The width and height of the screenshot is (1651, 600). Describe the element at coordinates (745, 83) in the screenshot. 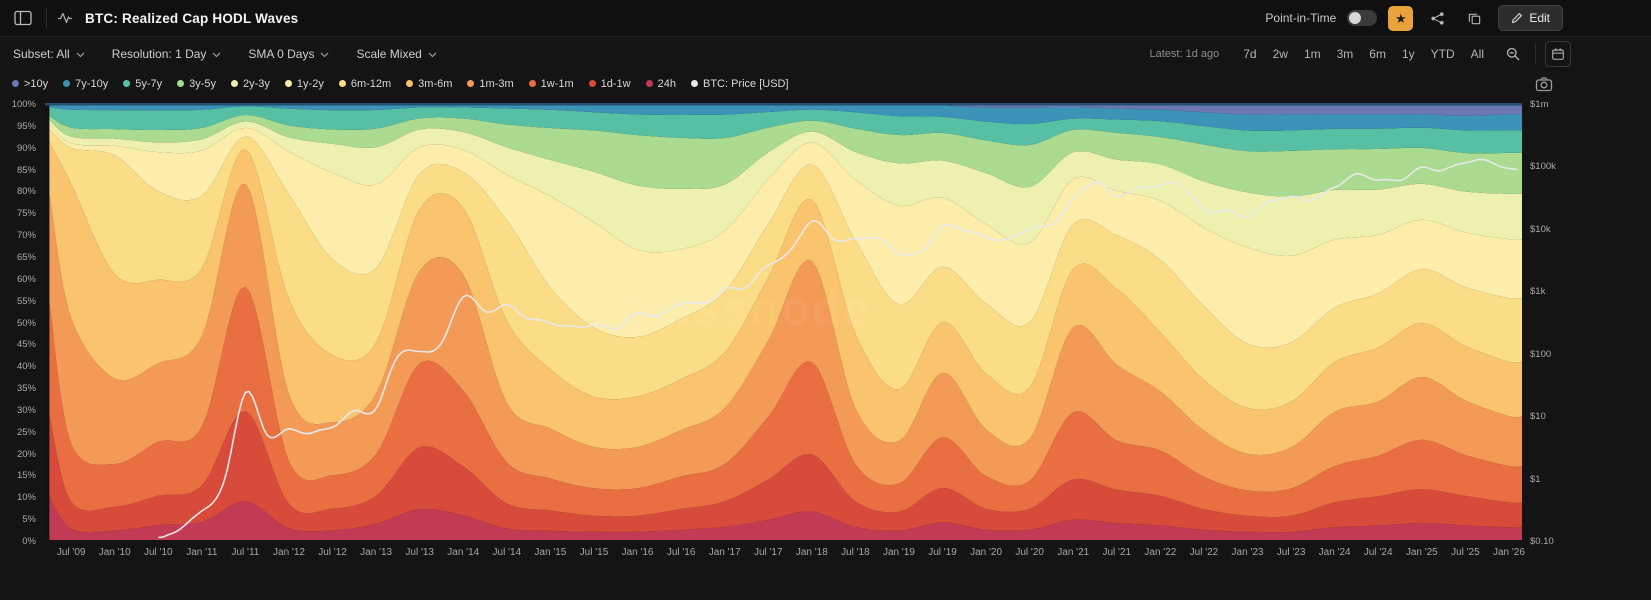

I see `legend-label: BTC: Price [USD]` at that location.